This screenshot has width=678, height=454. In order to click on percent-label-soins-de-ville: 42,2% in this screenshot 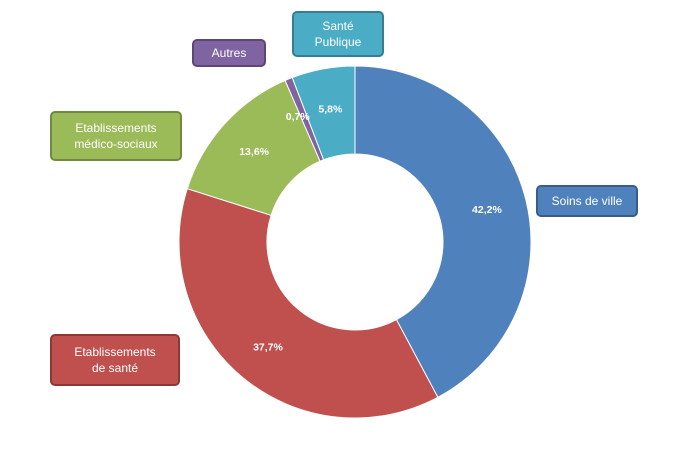, I will do `click(487, 210)`.